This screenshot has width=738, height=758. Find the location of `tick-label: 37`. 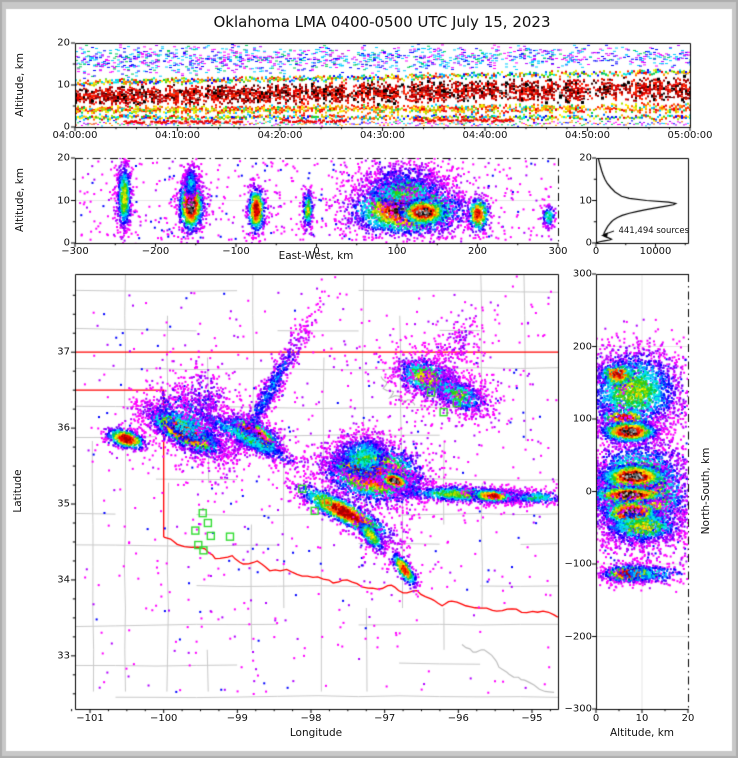

tick-label: 37 is located at coordinates (63, 352).